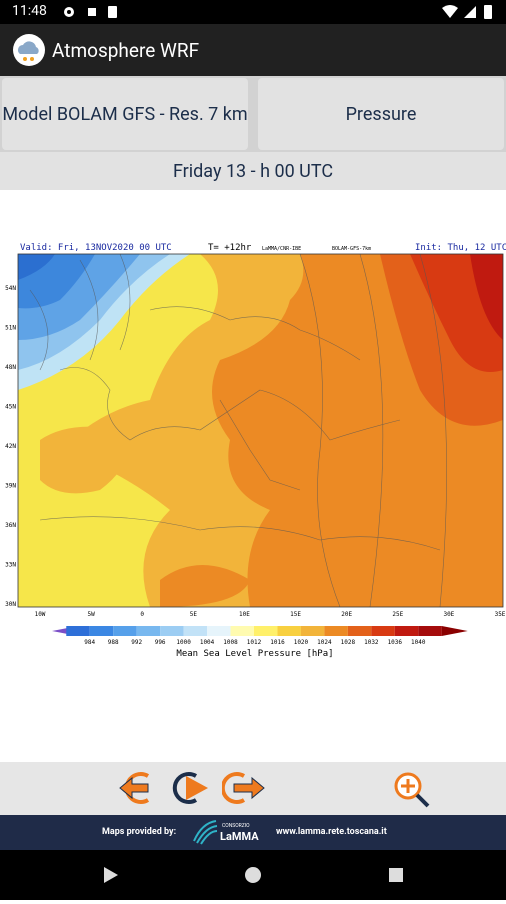 The image size is (506, 904). What do you see at coordinates (90, 12) in the screenshot?
I see `status-icons` at bounding box center [90, 12].